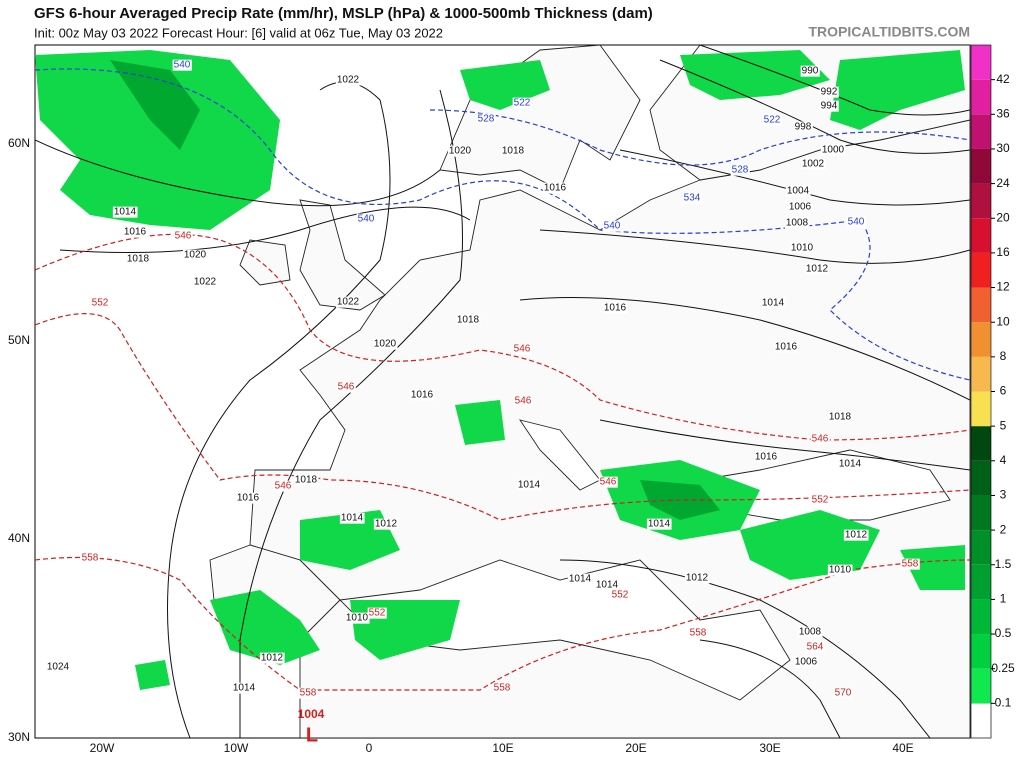 The height and width of the screenshot is (757, 1024). I want to click on colorbar-frame, so click(981, 391).